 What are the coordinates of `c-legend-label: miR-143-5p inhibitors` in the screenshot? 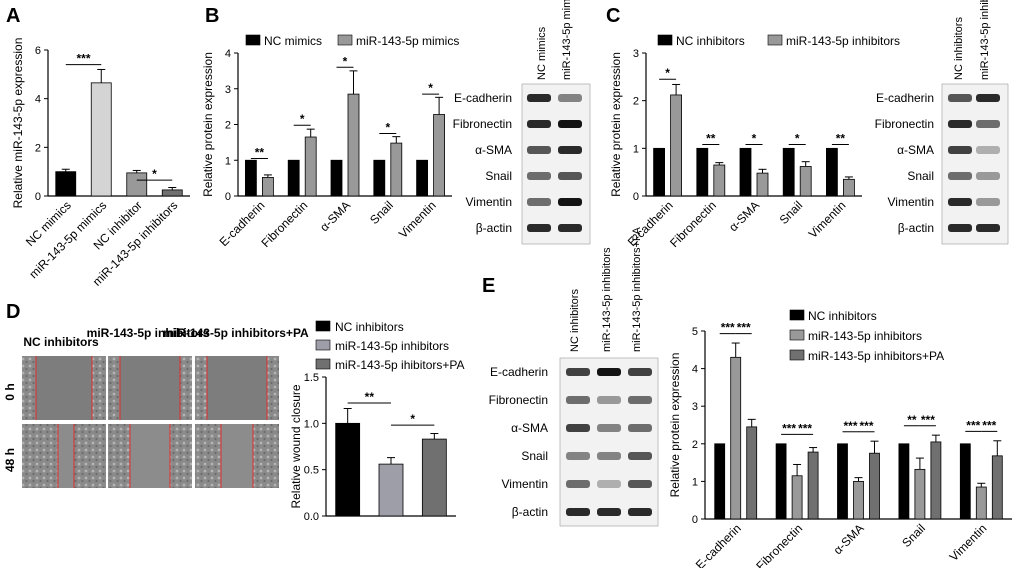 It's located at (843, 41).